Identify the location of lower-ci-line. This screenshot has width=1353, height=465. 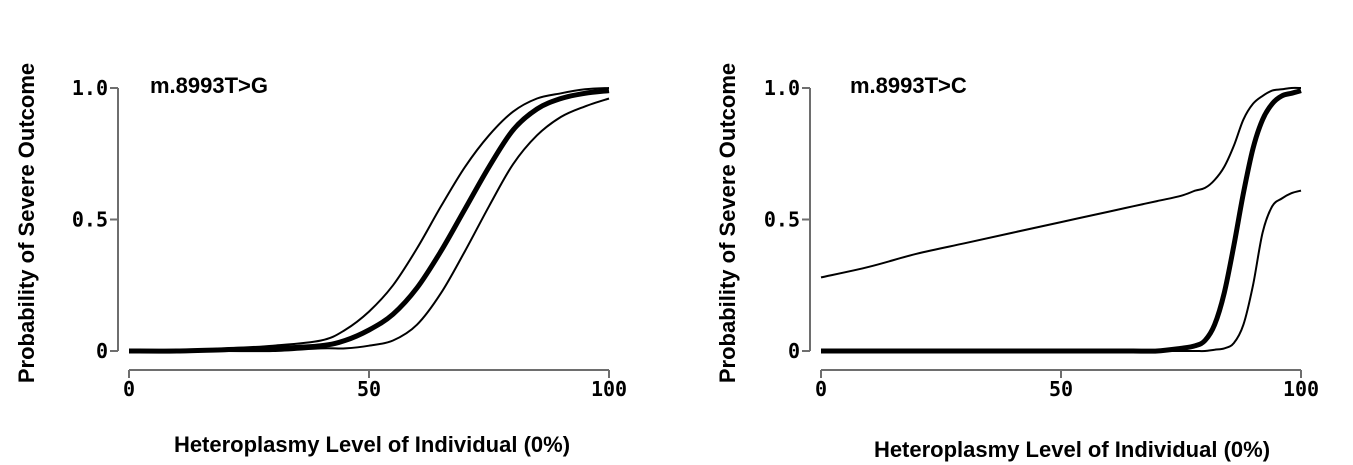
(1061, 271).